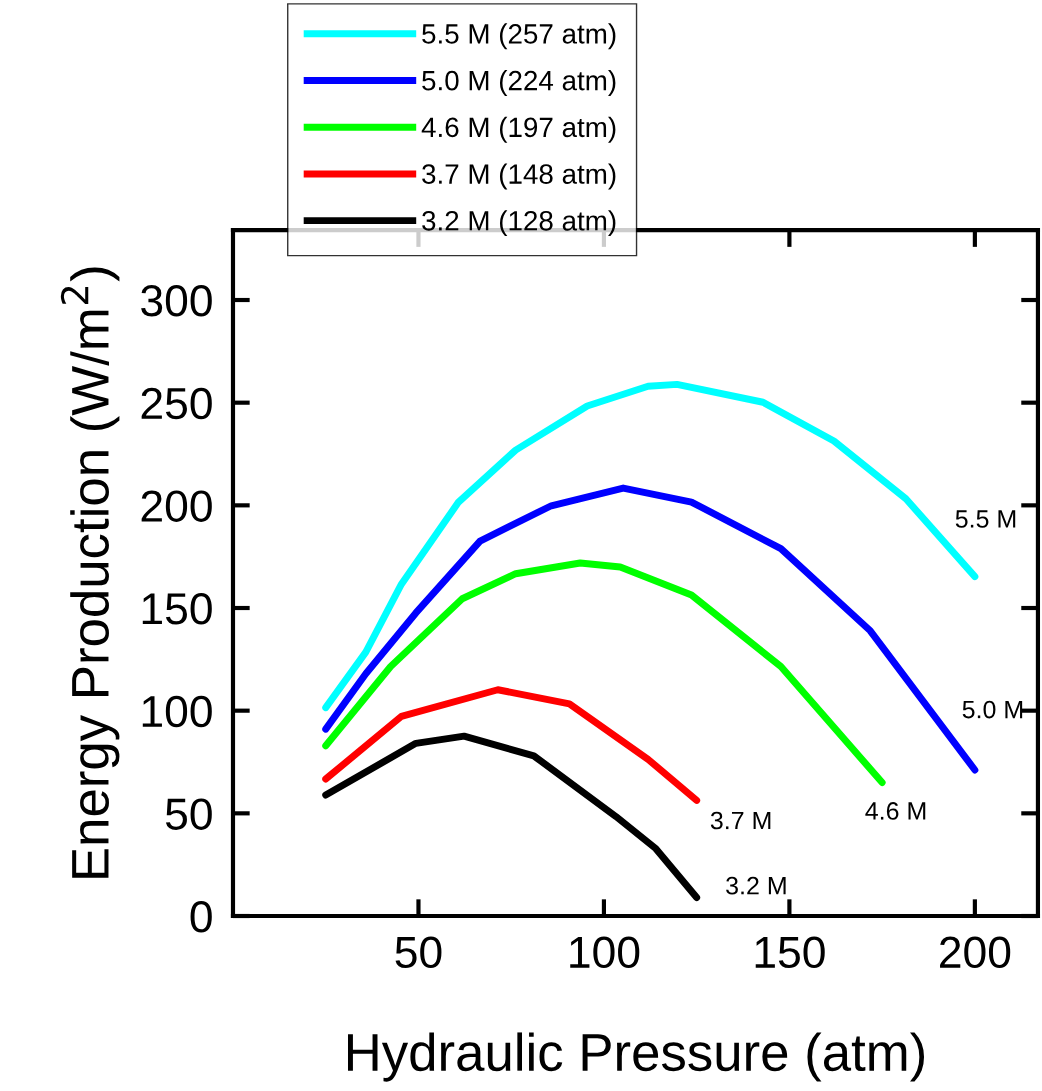 The height and width of the screenshot is (1091, 1042). What do you see at coordinates (636, 1057) in the screenshot?
I see `x-axis-title: Hydraulic Pressure (atm)` at bounding box center [636, 1057].